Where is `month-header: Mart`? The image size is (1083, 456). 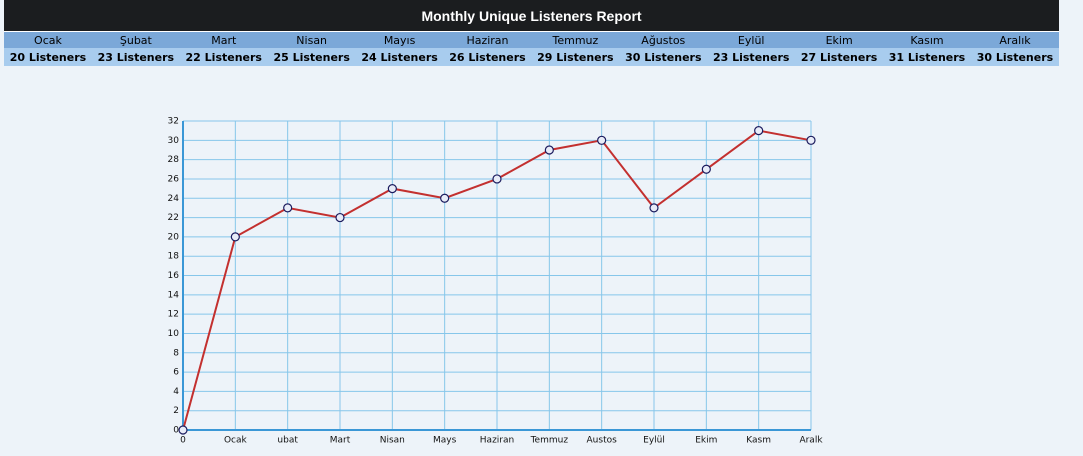 month-header: Mart is located at coordinates (223, 39).